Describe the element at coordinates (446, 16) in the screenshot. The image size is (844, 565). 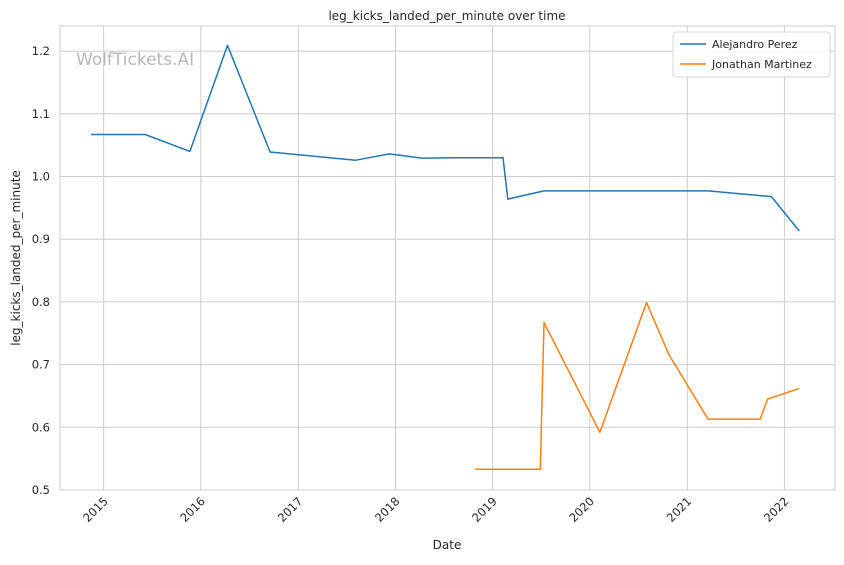
I see `chart-title: leg_kicks_landed_per_minute over time` at that location.